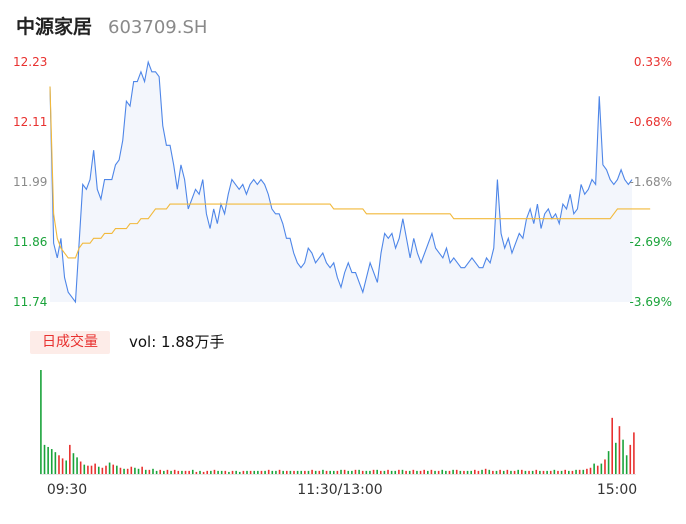  Describe the element at coordinates (30, 62) in the screenshot. I see `y-tick-label: 12.23` at that location.